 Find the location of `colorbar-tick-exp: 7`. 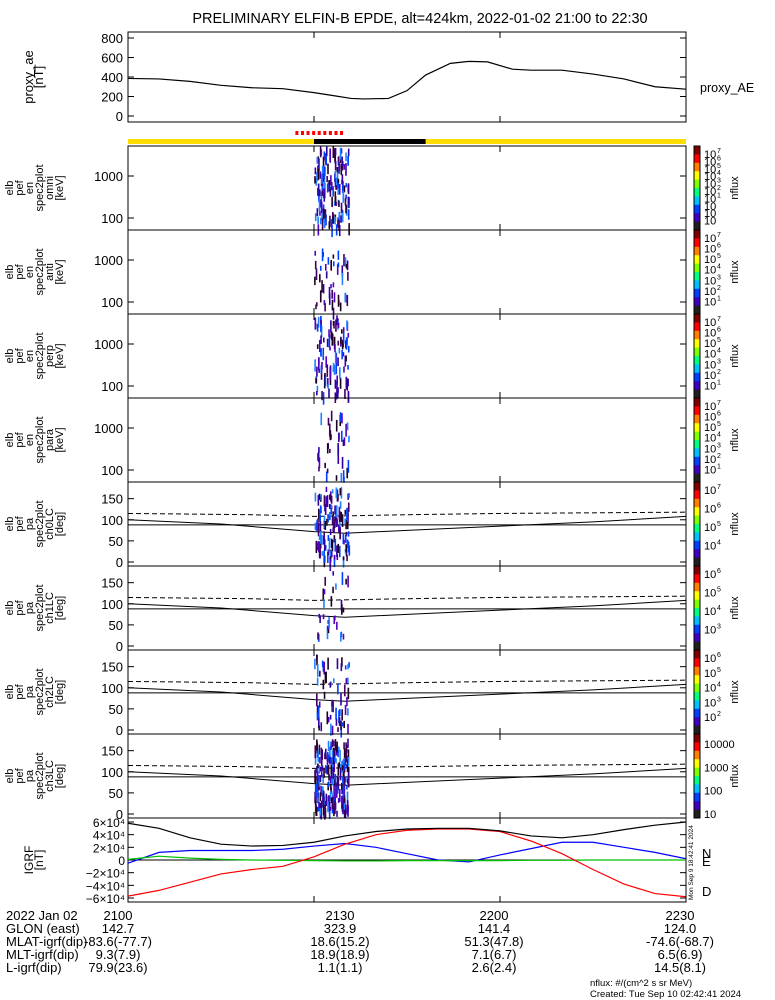

colorbar-tick-exp: 7 is located at coordinates (719, 403).